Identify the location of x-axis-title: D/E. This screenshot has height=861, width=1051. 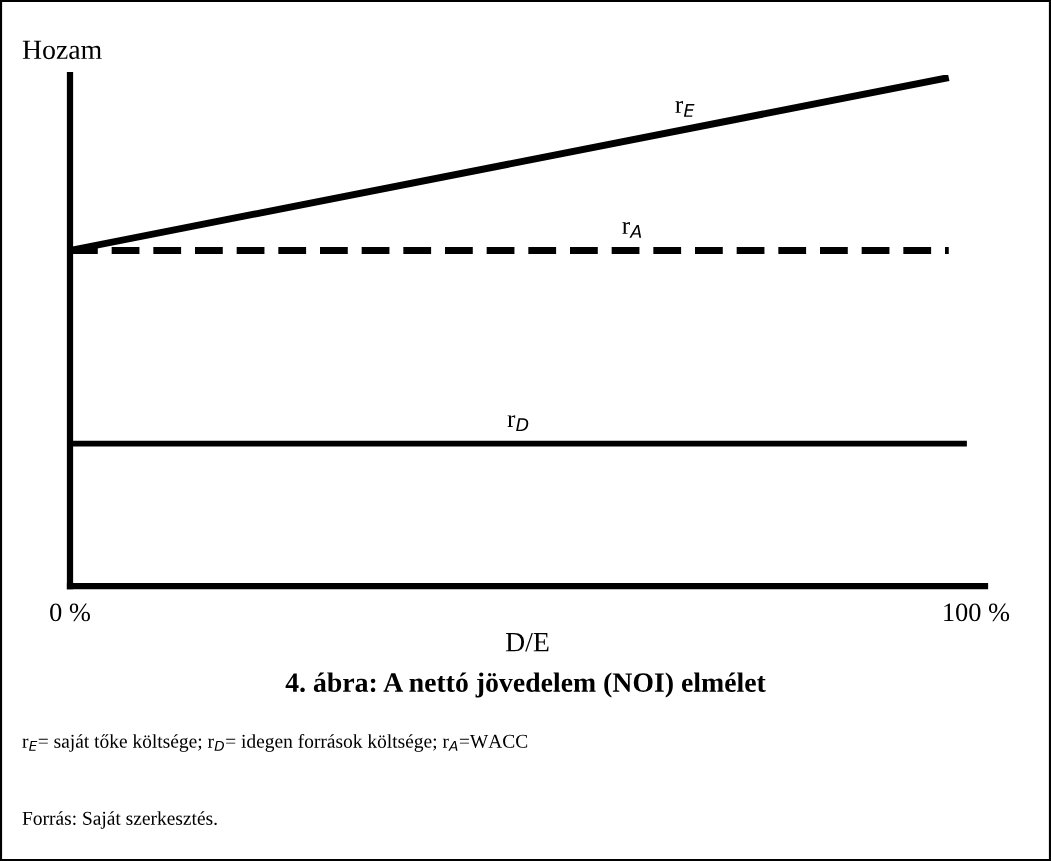
(527, 642).